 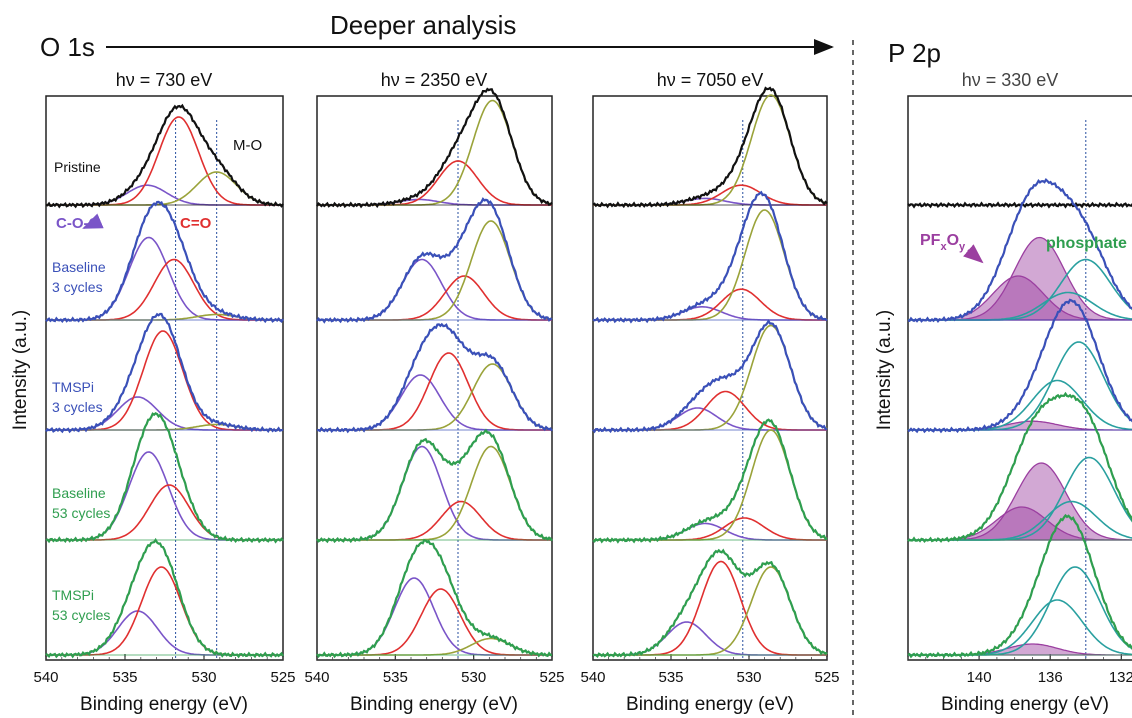 I want to click on x-tick-label-2-3: 525, so click(x=826, y=677).